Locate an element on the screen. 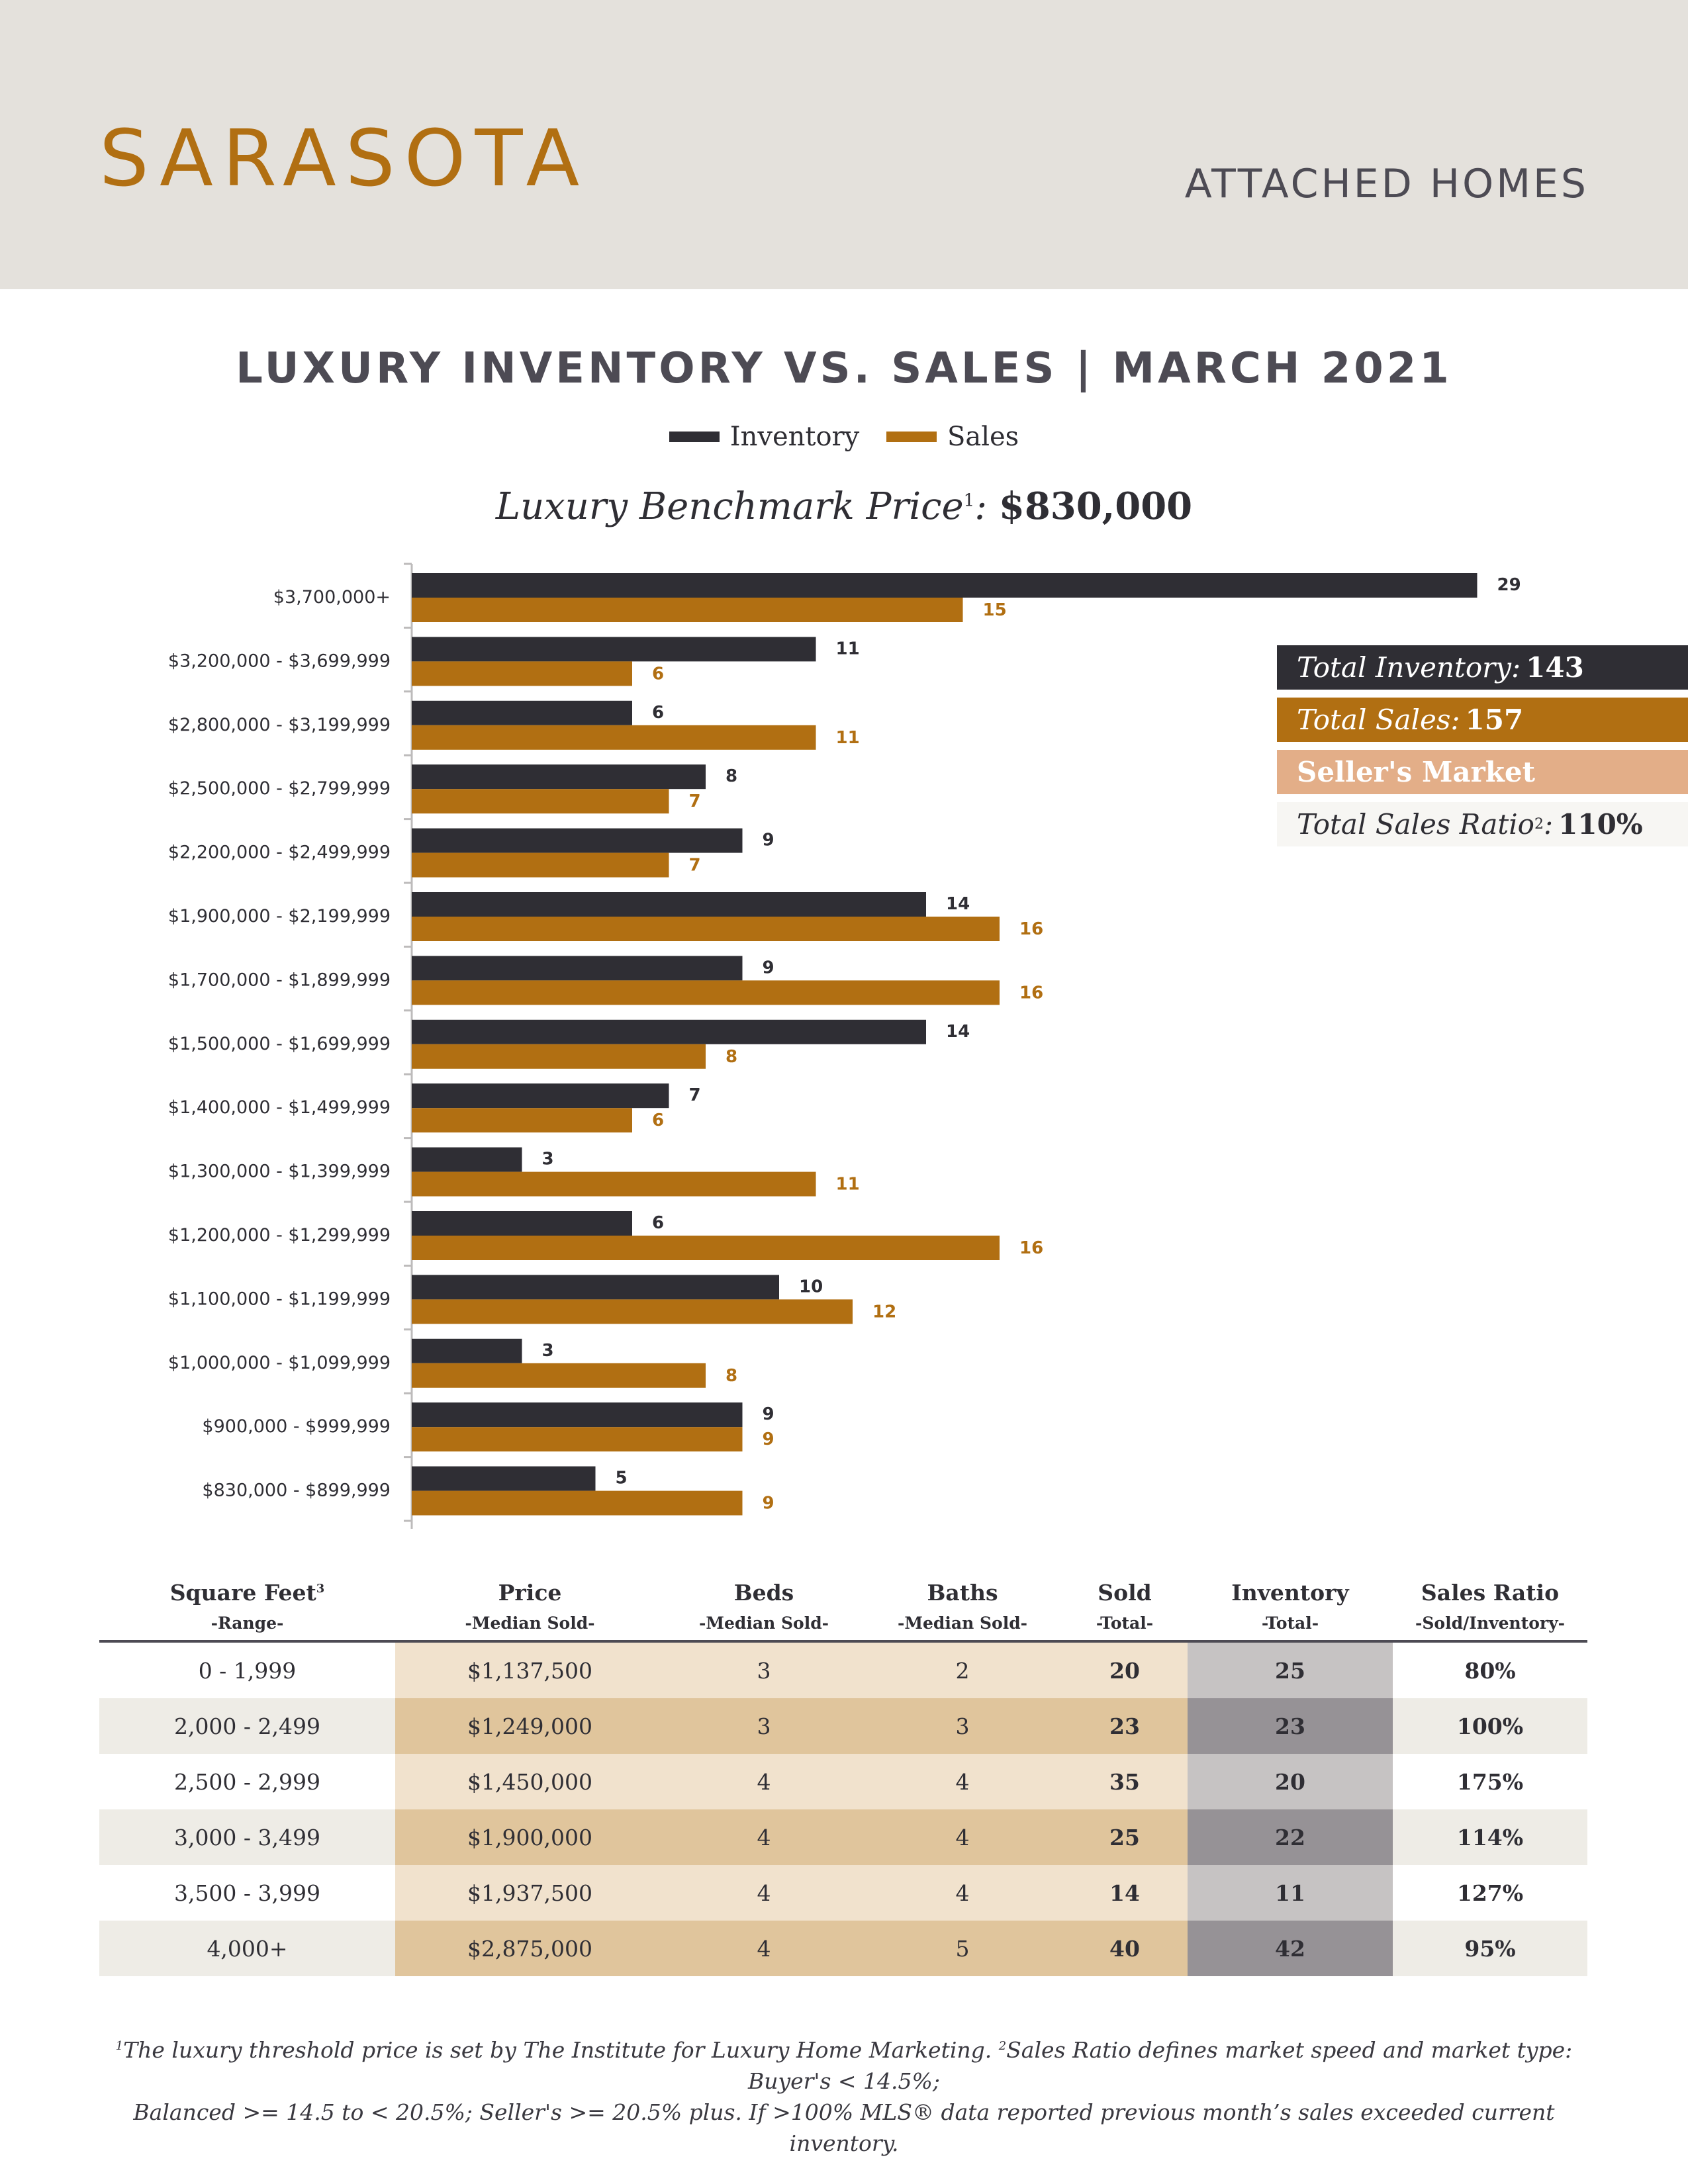 The image size is (1688, 2184). cell-price: $1,249,000 is located at coordinates (530, 1726).